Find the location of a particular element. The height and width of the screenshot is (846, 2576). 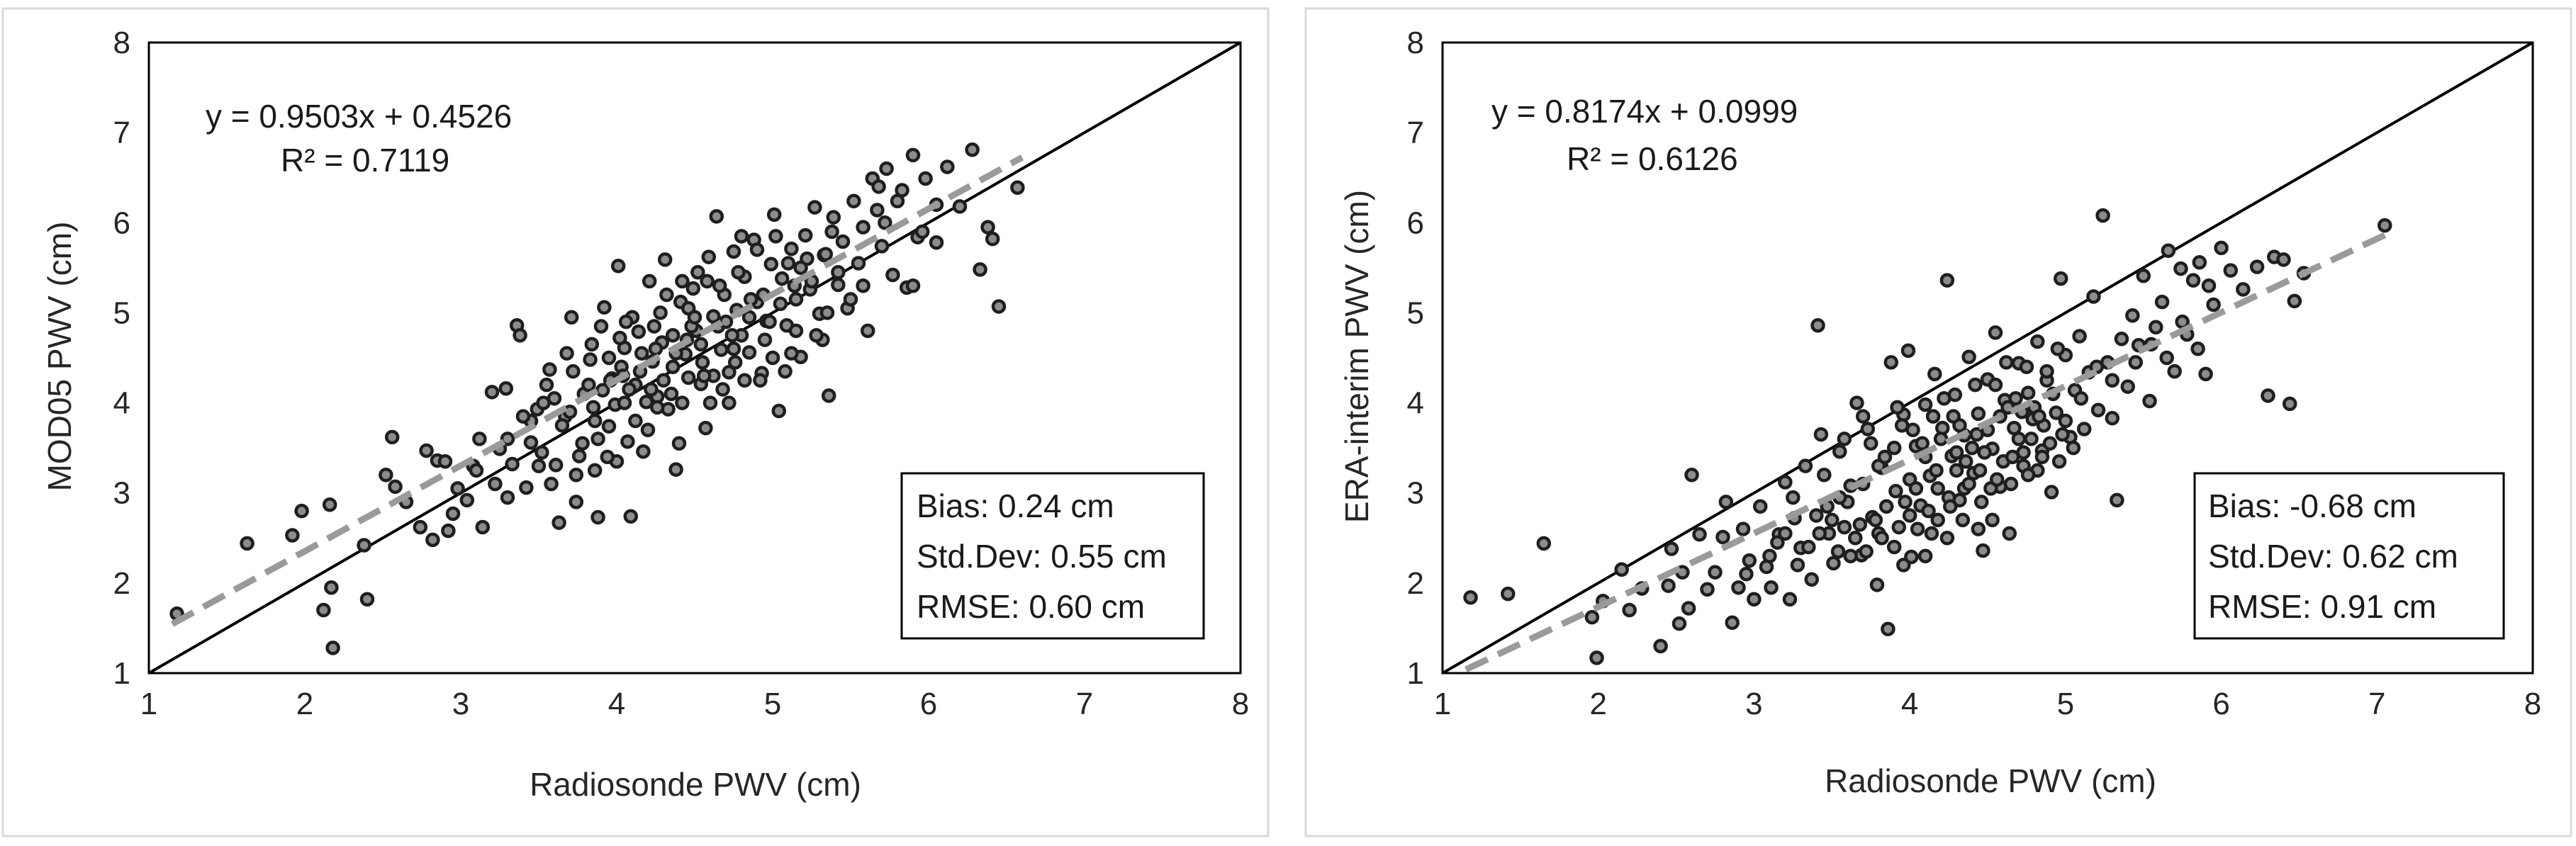

stats-box-border is located at coordinates (2349, 556).